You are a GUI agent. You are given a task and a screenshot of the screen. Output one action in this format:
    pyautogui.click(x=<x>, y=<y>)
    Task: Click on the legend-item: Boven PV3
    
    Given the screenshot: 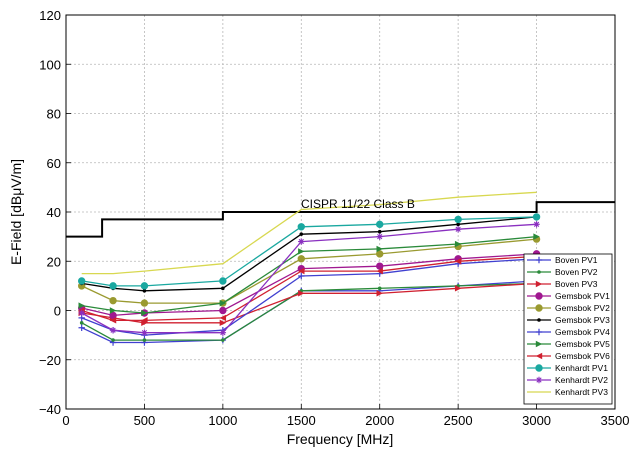 What is the action you would take?
    pyautogui.click(x=562, y=284)
    